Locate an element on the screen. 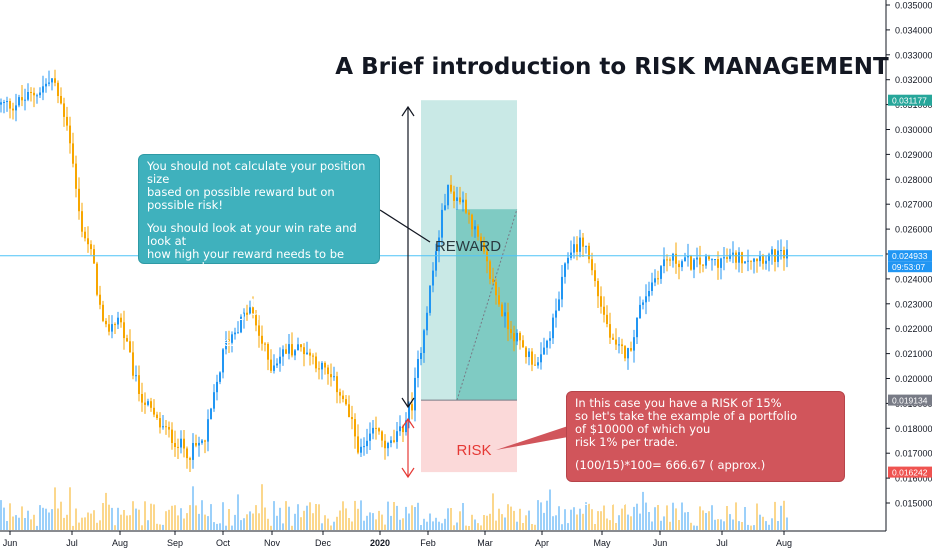 This screenshot has width=932, height=555. price-tick-label: 0.034000 is located at coordinates (913, 30).